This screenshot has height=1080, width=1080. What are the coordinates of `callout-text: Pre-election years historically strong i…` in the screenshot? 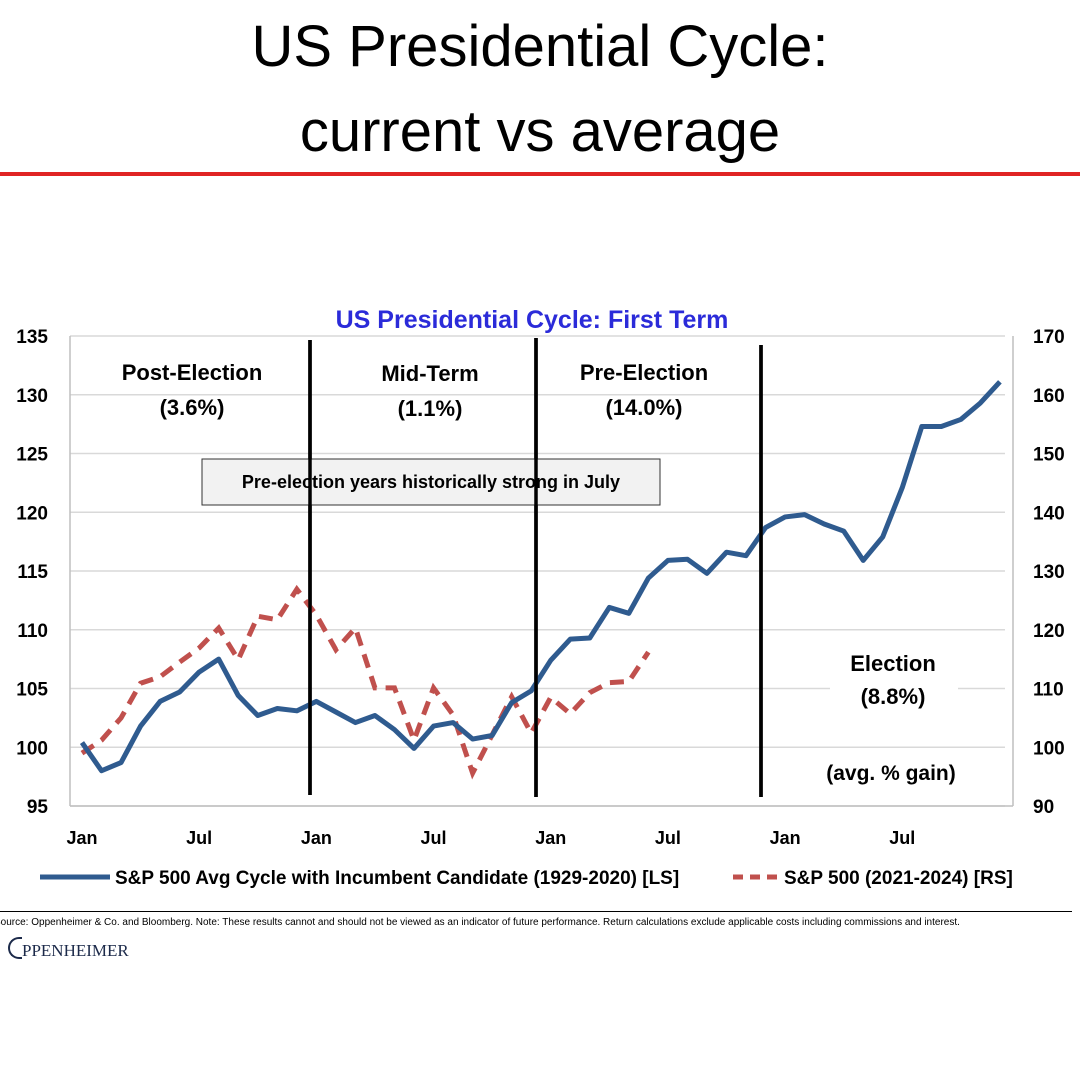 It's located at (431, 482).